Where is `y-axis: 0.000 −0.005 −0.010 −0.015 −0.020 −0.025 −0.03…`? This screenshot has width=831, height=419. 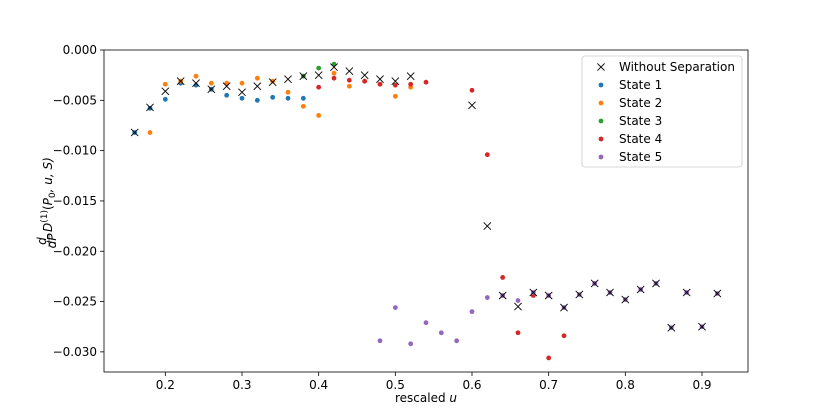
y-axis: 0.000 −0.005 −0.010 −0.015 −0.020 −0.025 −0.03… is located at coordinates (78, 201).